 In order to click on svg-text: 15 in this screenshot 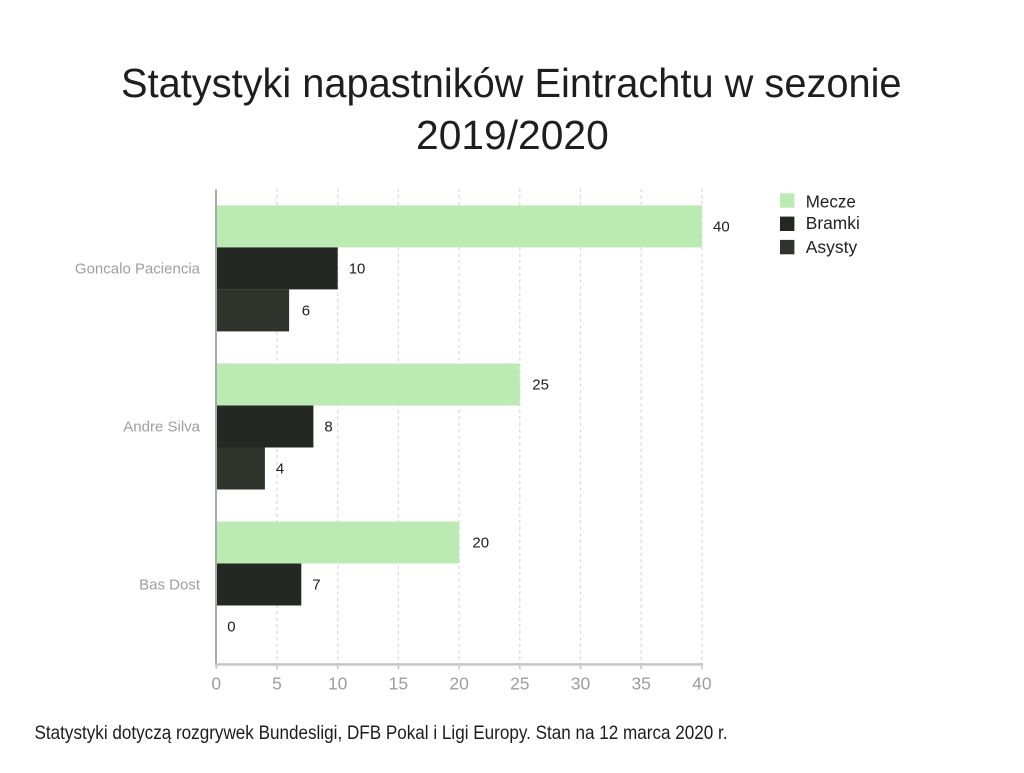, I will do `click(398, 684)`.